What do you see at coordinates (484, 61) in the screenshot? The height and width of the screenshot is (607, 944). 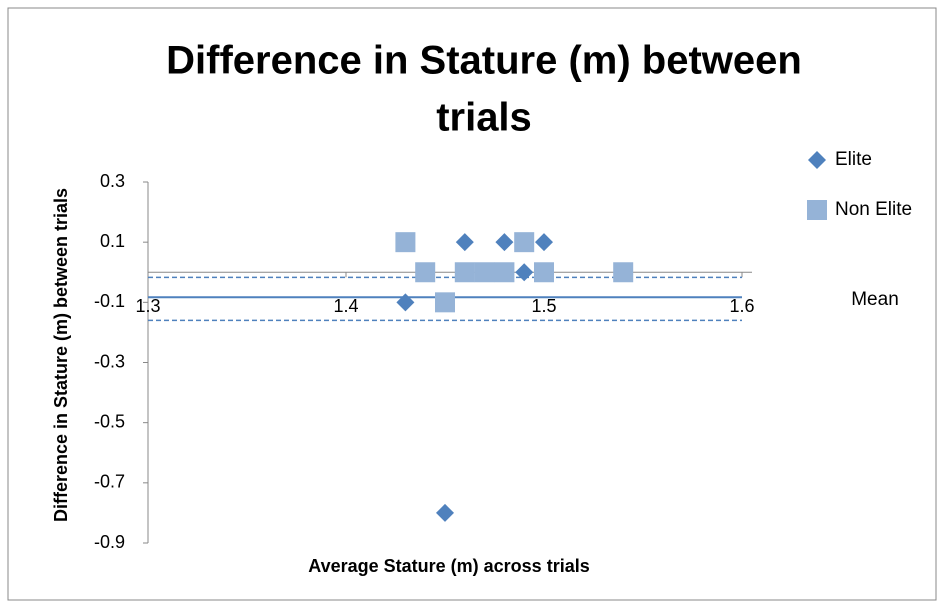 I see `chart-title-line: Difference in Stature (m) between` at bounding box center [484, 61].